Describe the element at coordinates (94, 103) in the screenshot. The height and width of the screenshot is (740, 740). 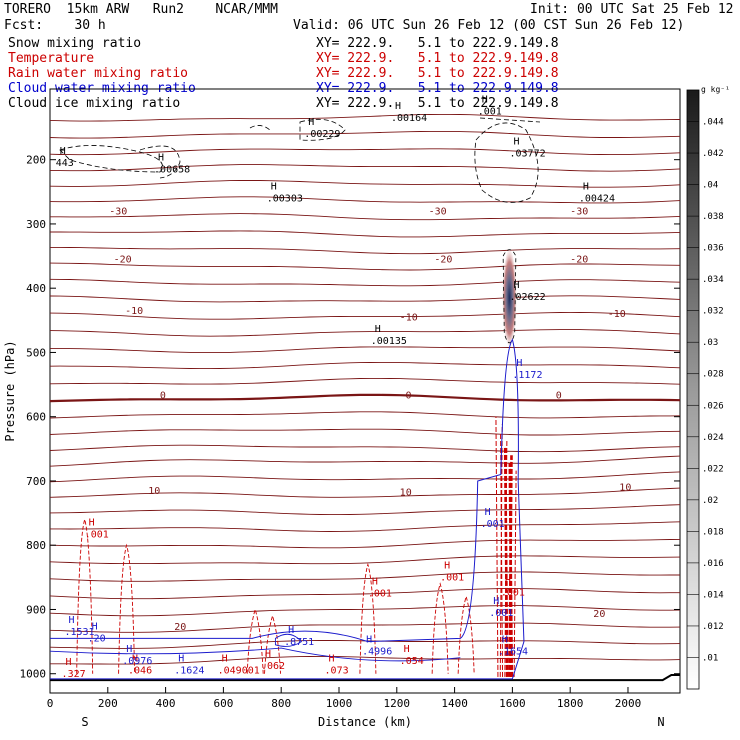
I see `field-name-cloud-ice: Cloud ice mixing ratio` at that location.